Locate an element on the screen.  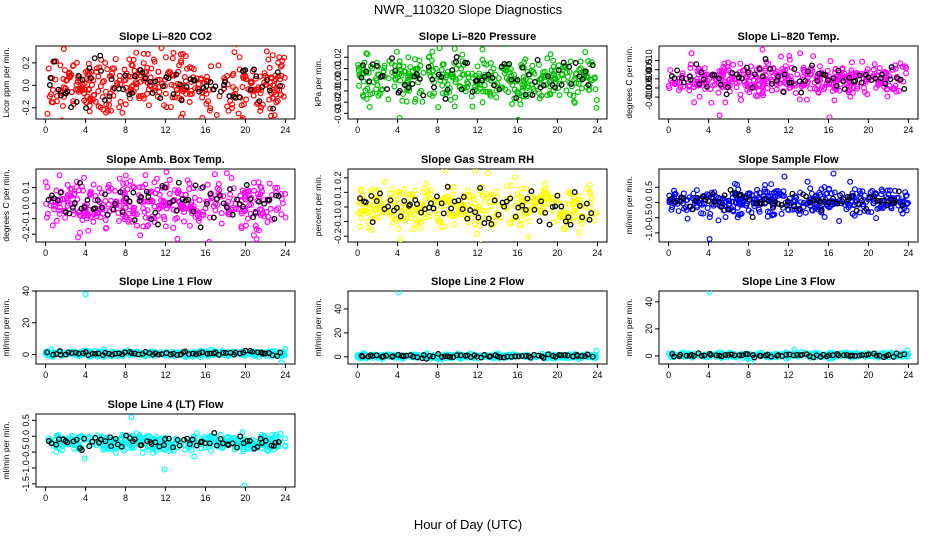
x-tick-label: 0 is located at coordinates (45, 253).